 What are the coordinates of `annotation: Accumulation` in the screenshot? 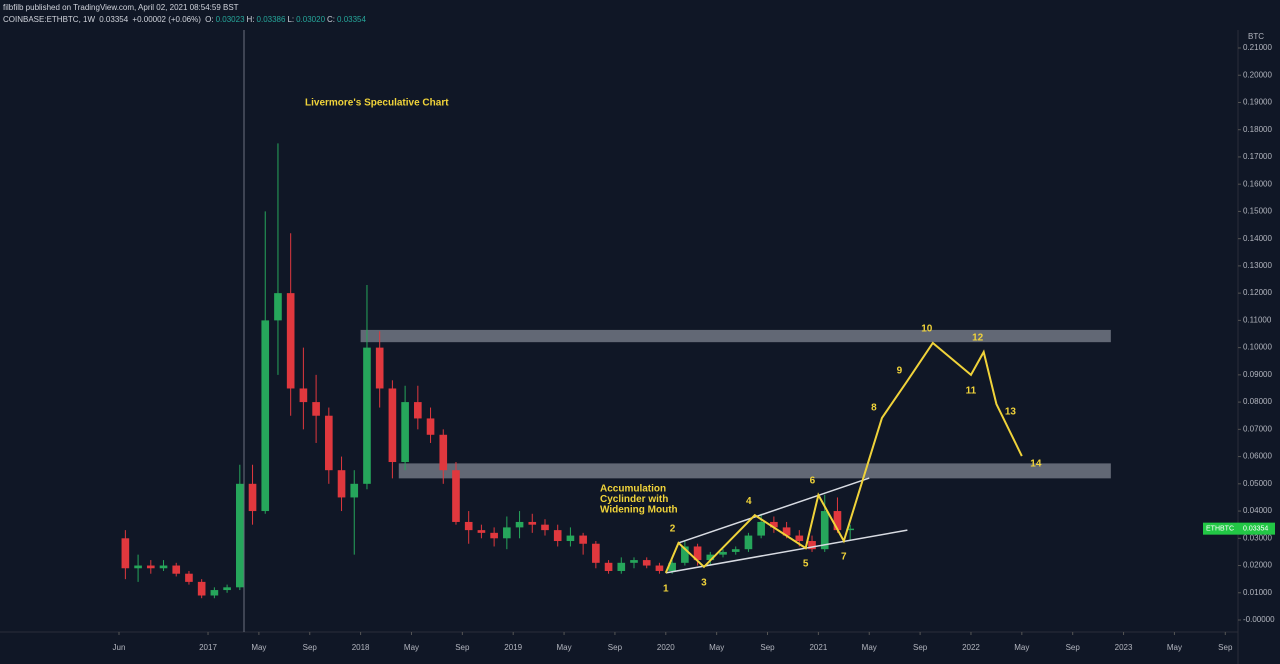 It's located at (633, 489).